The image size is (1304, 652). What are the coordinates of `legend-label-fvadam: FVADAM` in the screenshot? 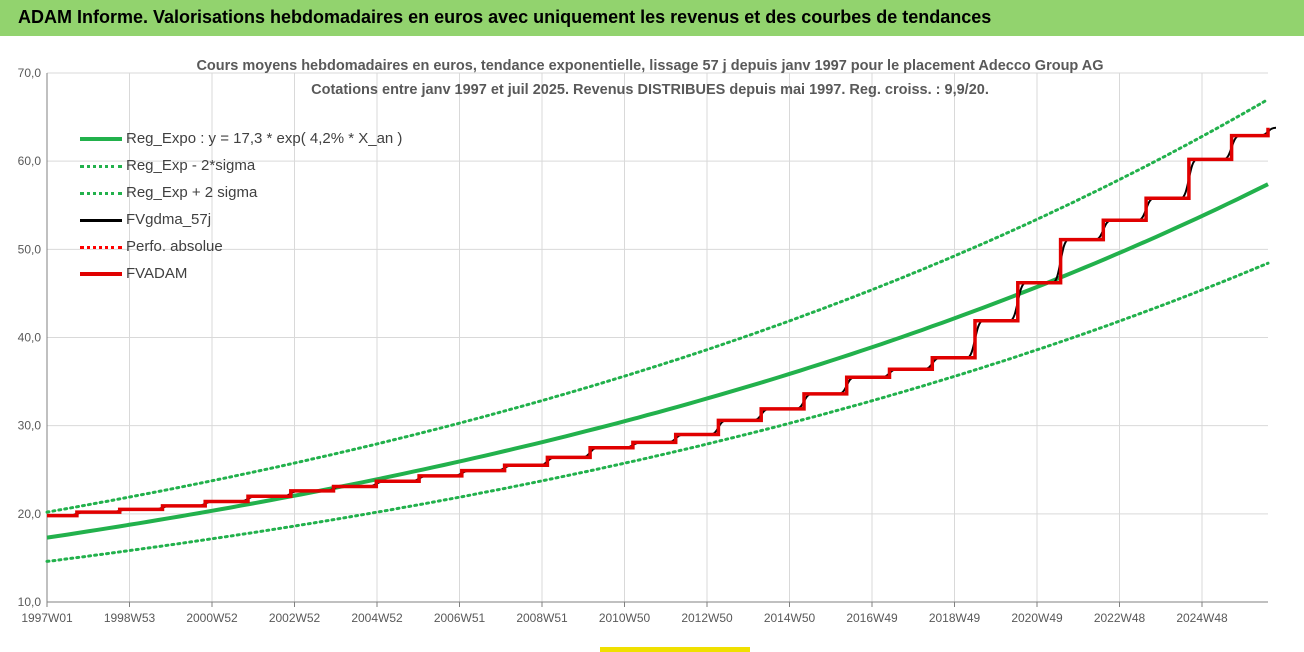 It's located at (157, 273).